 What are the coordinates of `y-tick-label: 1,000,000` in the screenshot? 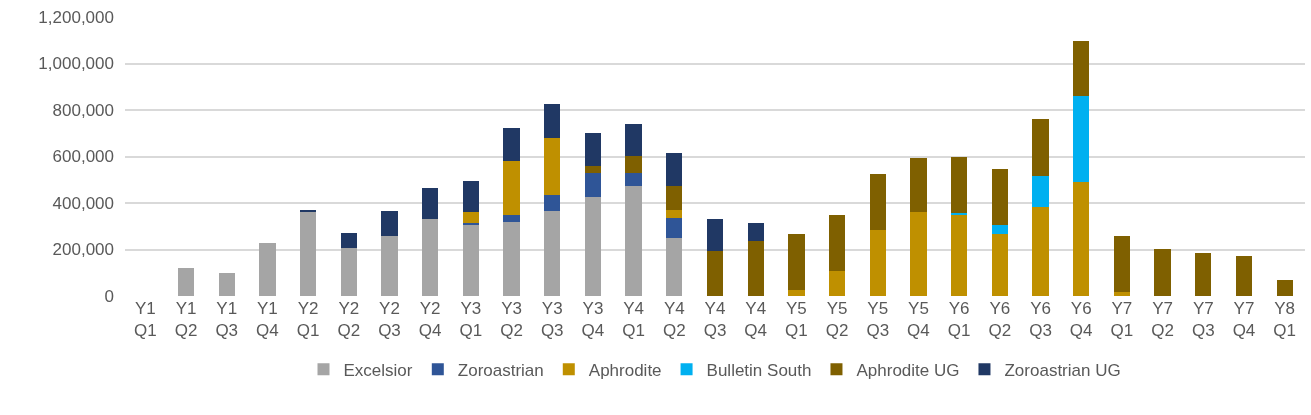 It's located at (76, 64).